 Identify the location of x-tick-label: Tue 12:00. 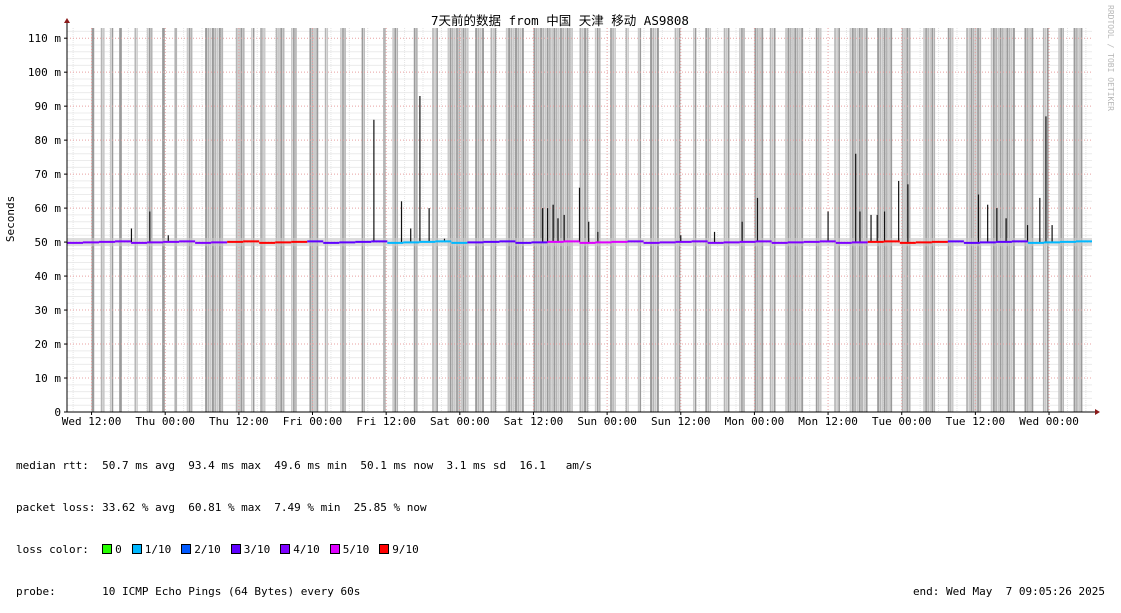
(976, 421).